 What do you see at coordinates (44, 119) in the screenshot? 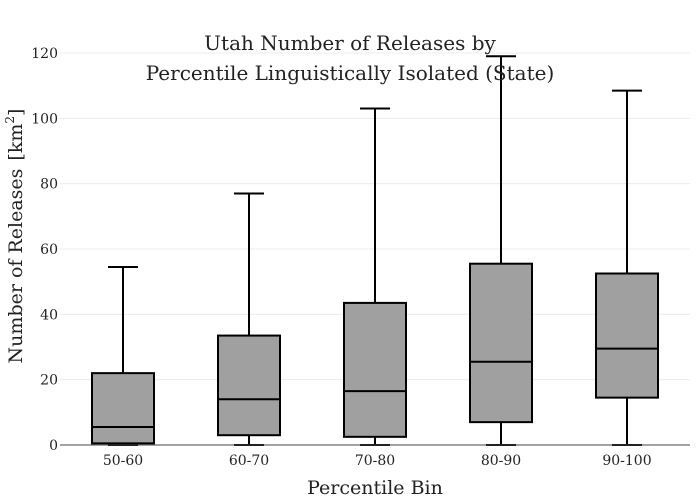
I see `y-tick-label: 100` at bounding box center [44, 119].